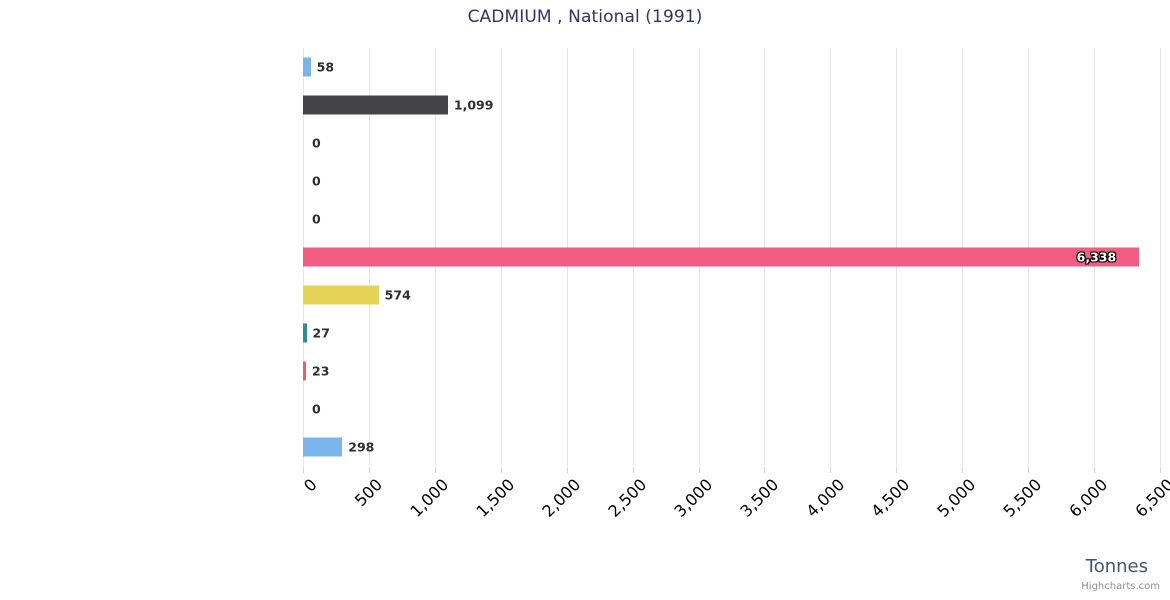  I want to click on highcharts-credits: Highcharts.com, so click(1120, 586).